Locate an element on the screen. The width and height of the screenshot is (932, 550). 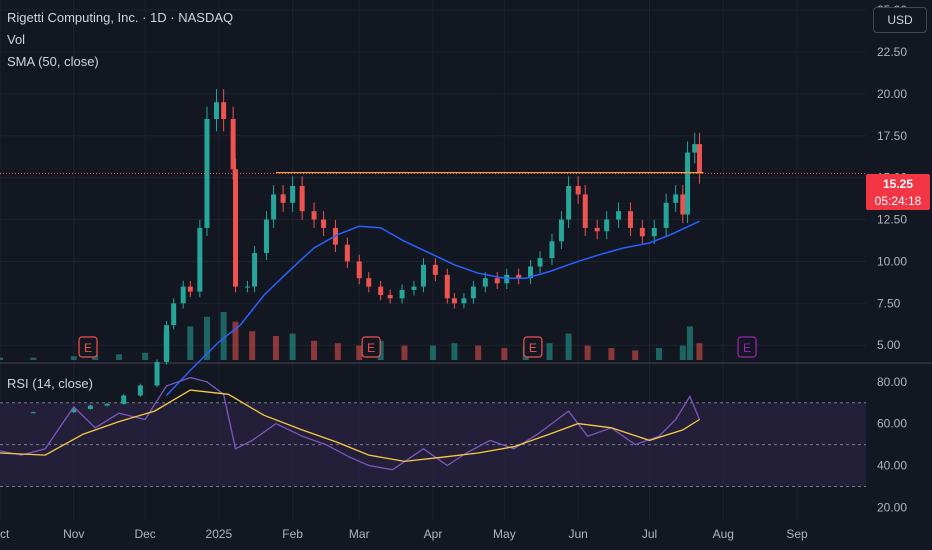
price-axis-tick: 5.00 is located at coordinates (889, 345).